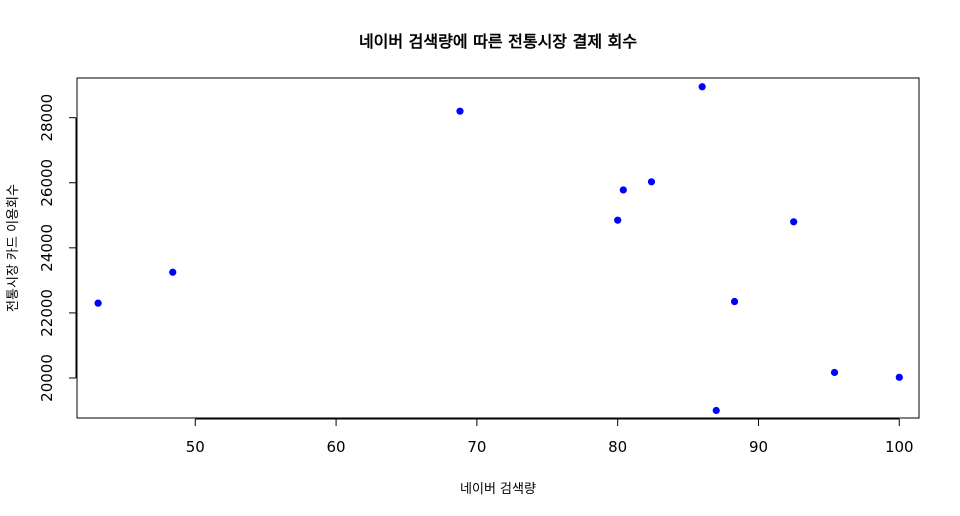 The width and height of the screenshot is (960, 516). What do you see at coordinates (57, 248) in the screenshot?
I see `y-axis: 20000 22000 24000 26000 28000` at bounding box center [57, 248].